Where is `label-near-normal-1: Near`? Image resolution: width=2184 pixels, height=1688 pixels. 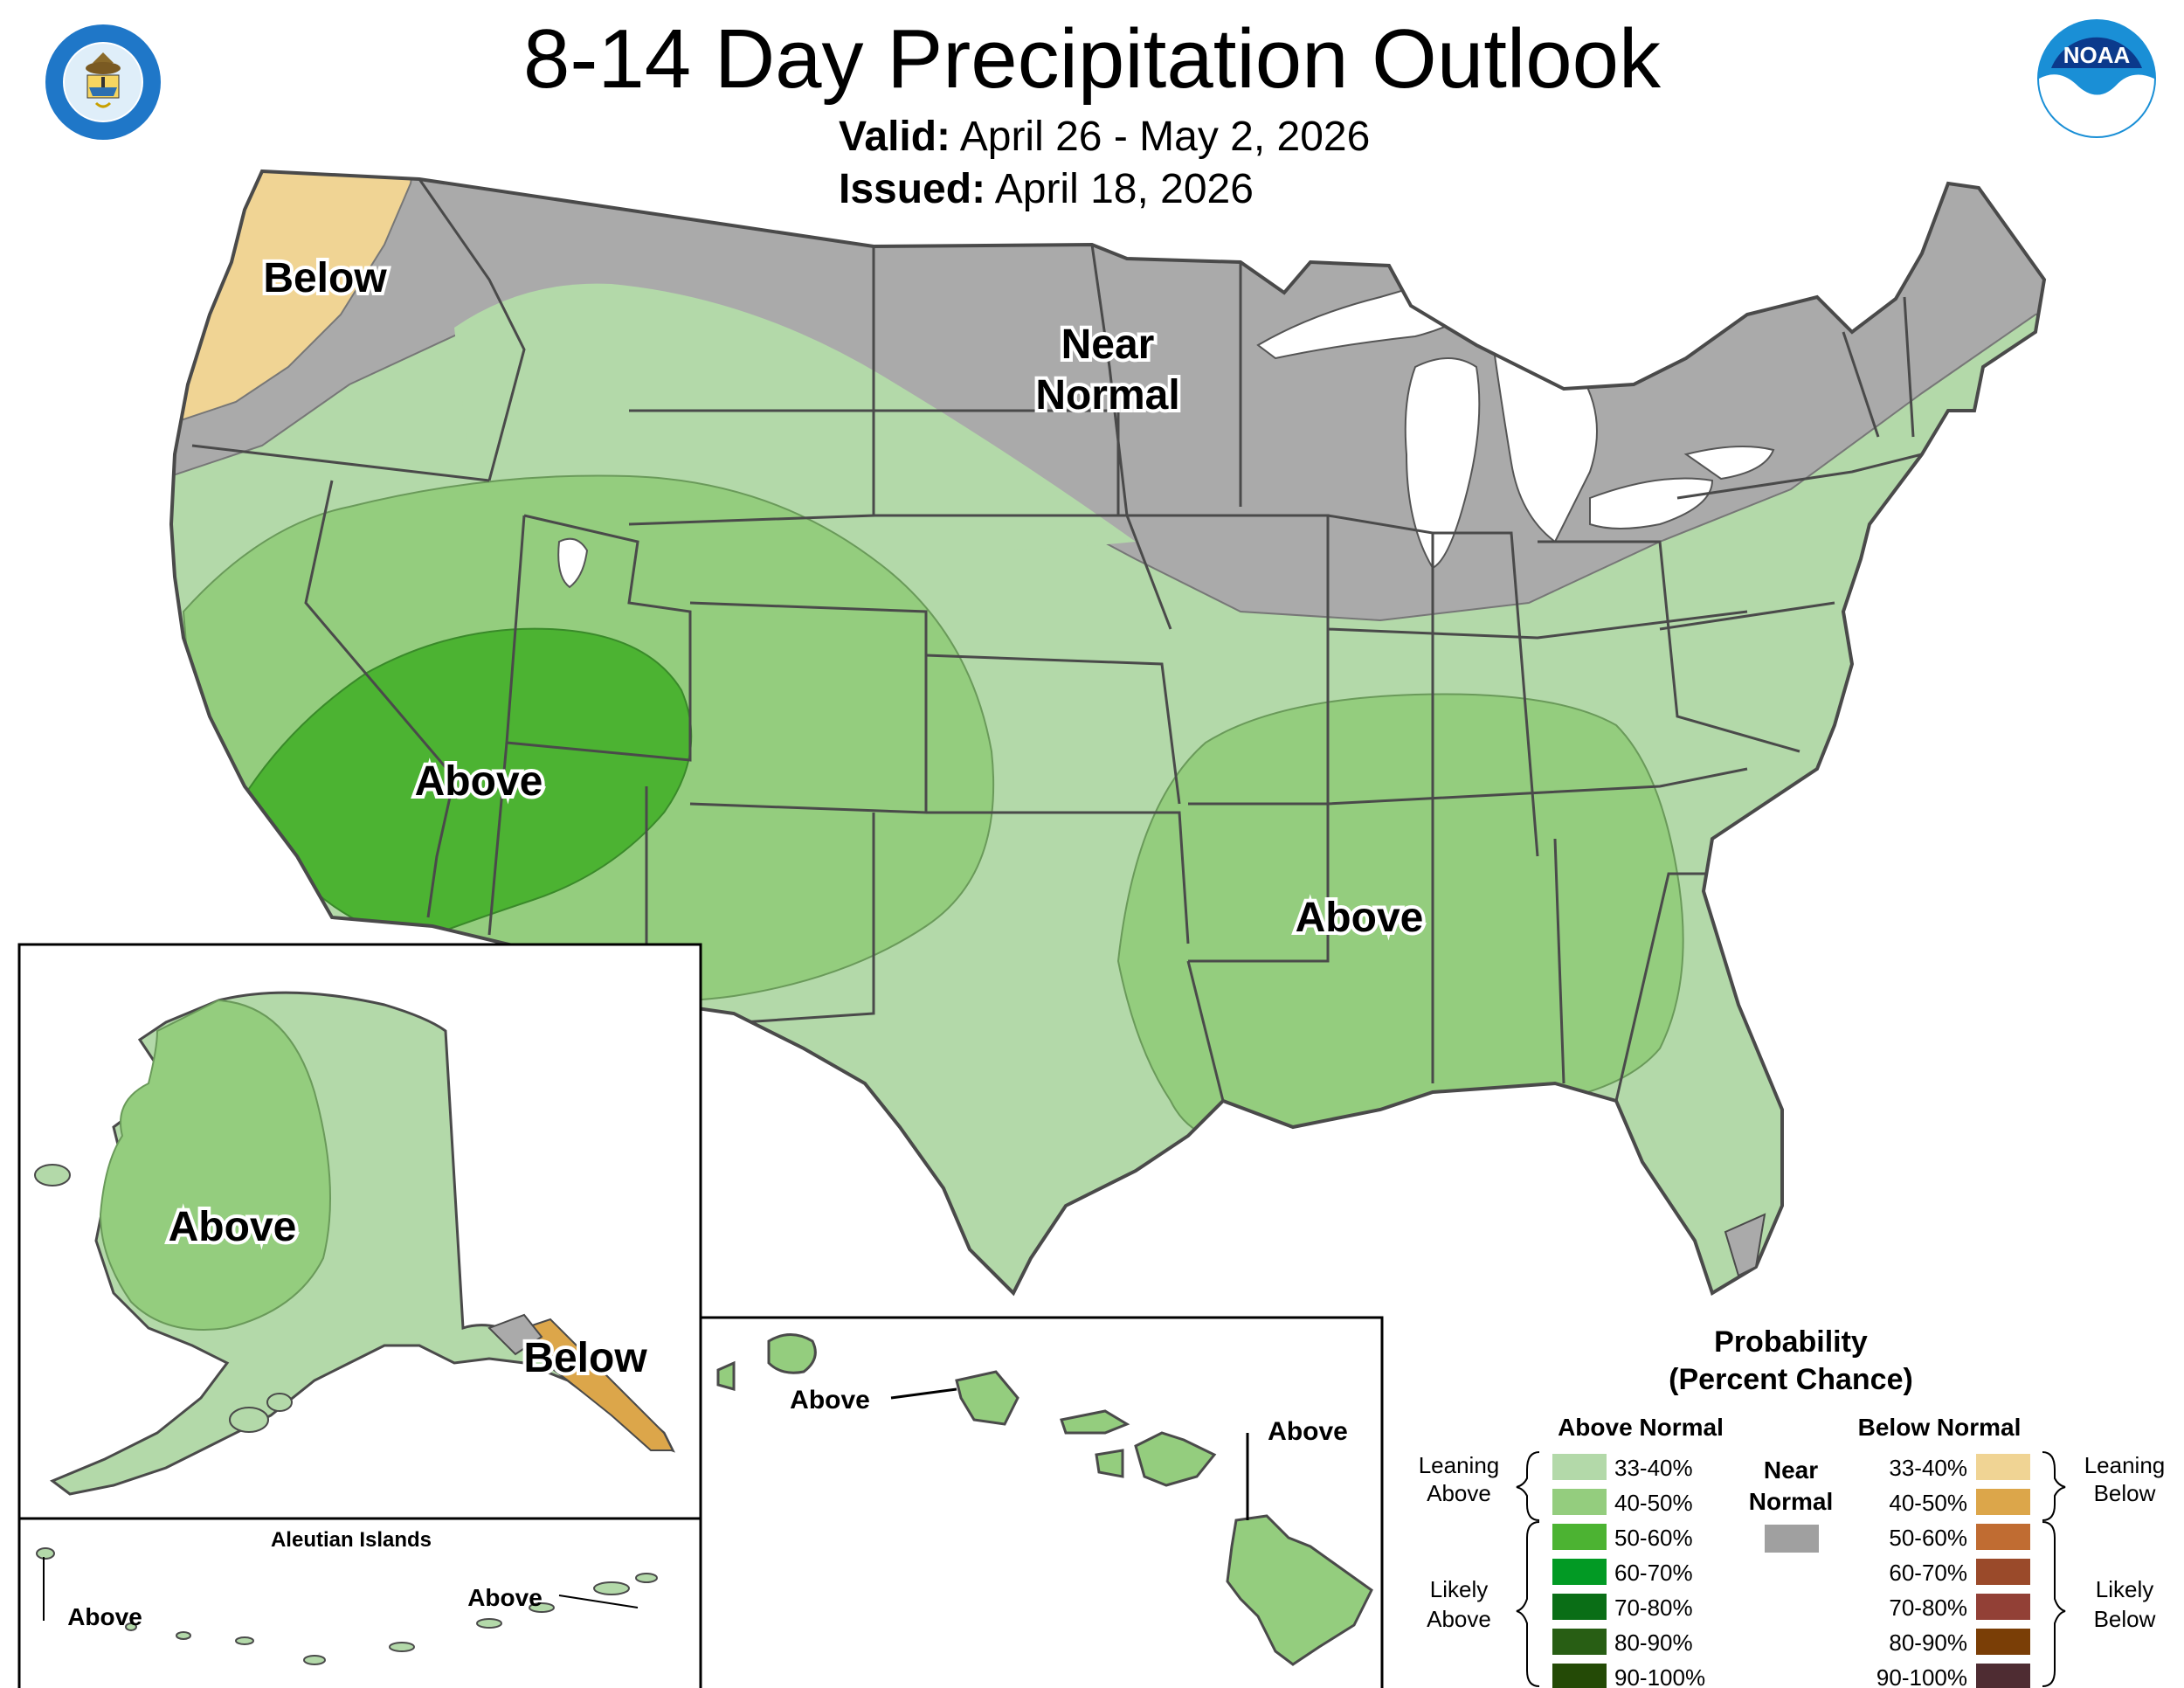 label-near-normal-1: Near is located at coordinates (1108, 345).